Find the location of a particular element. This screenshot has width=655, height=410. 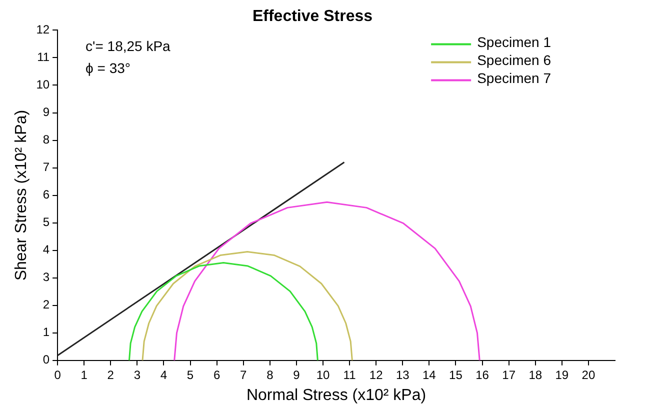

x-tick-label: 16 is located at coordinates (483, 375).